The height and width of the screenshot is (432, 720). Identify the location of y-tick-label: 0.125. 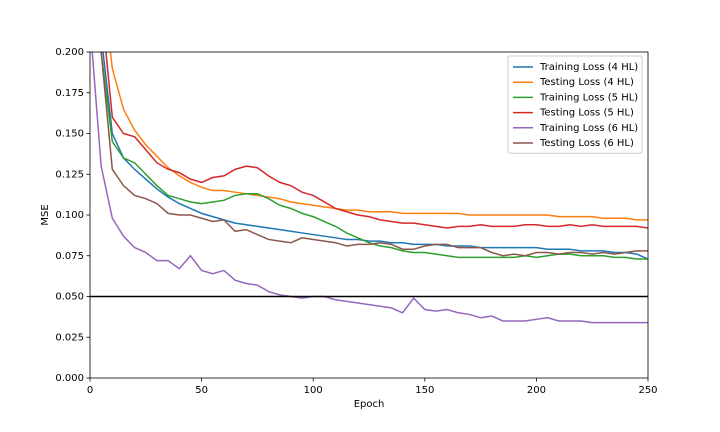
(69, 174).